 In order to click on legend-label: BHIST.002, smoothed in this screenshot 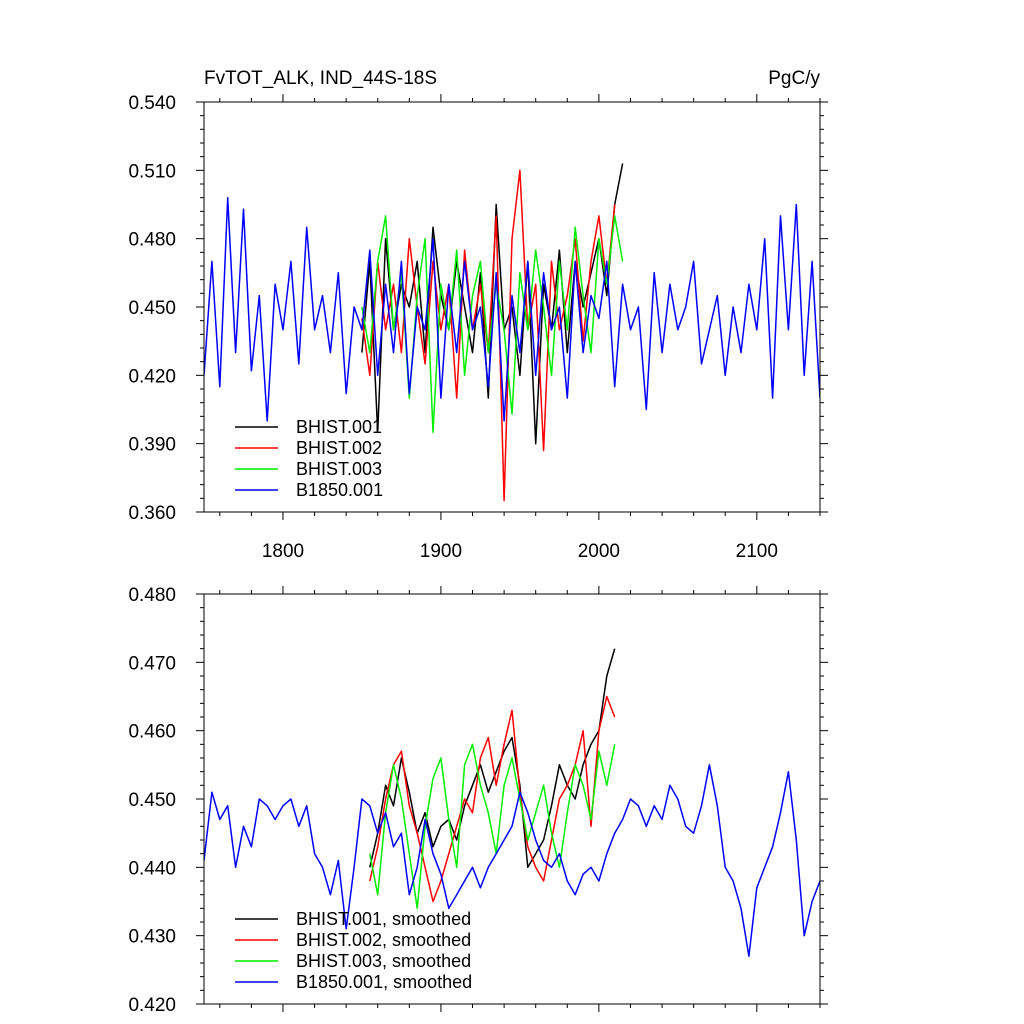, I will do `click(383, 940)`.